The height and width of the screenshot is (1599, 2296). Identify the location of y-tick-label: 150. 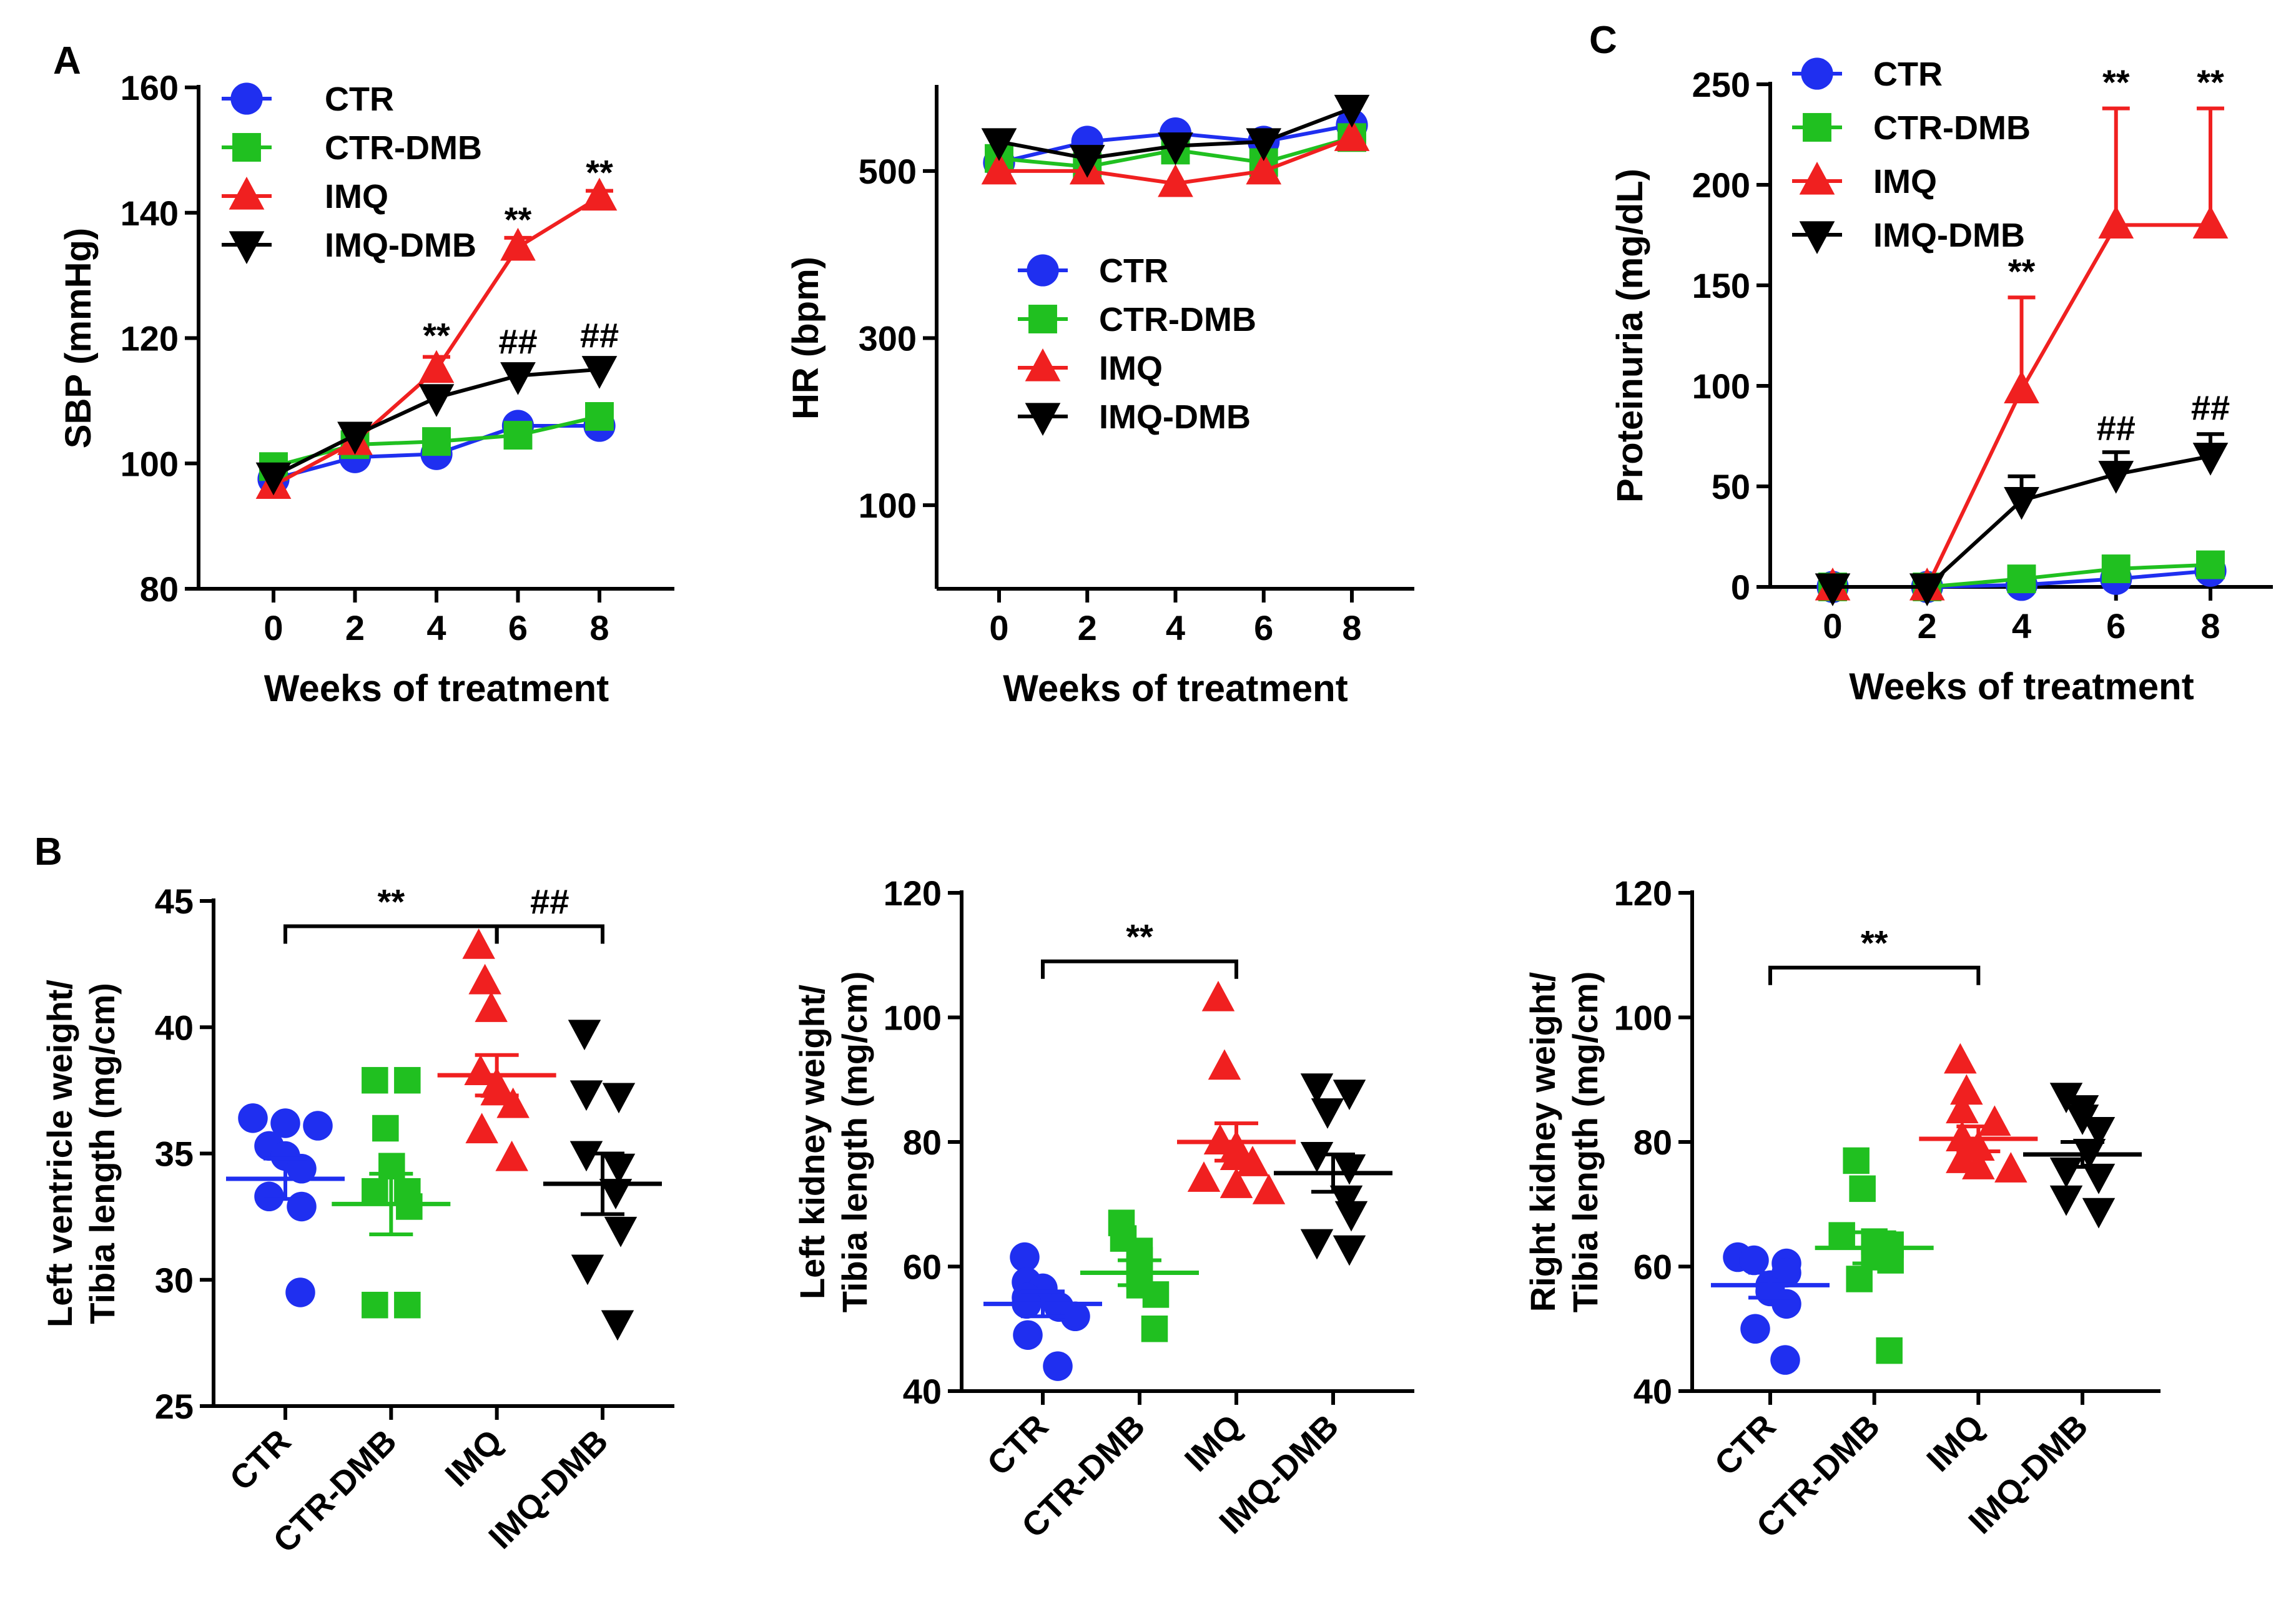
(1721, 285).